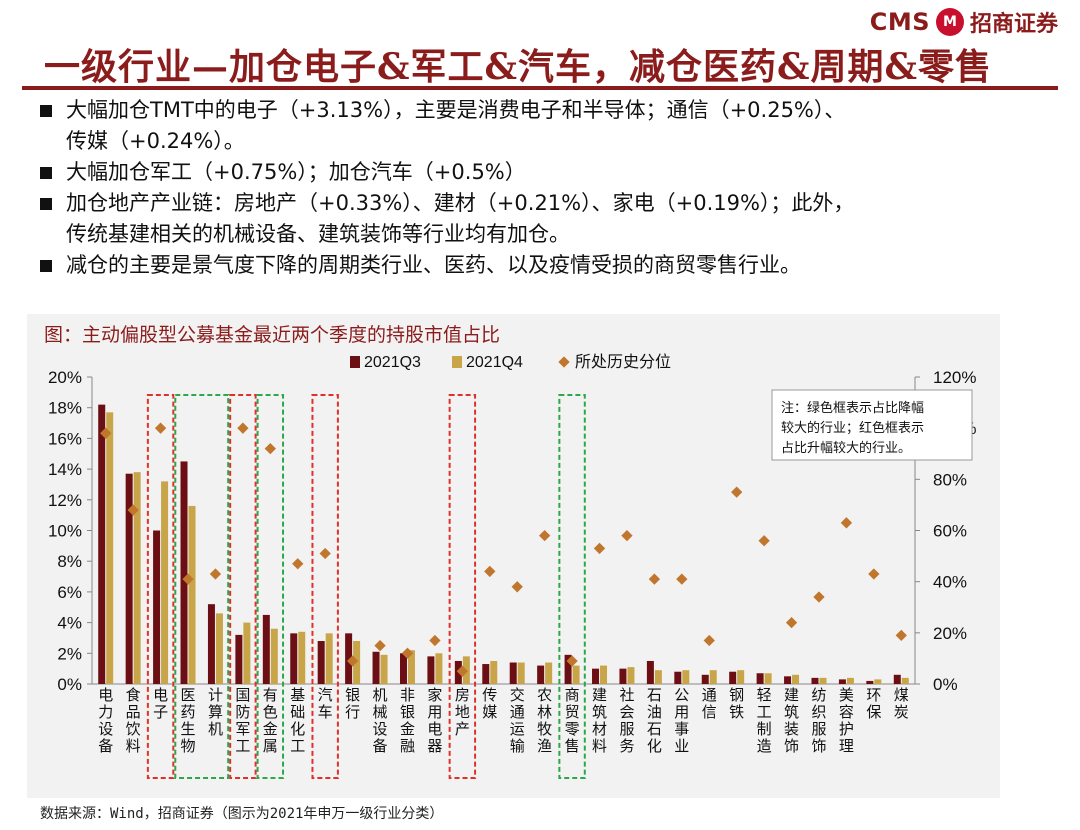 The image size is (1080, 830). I want to click on legend-swatch-percentile, so click(564, 362).